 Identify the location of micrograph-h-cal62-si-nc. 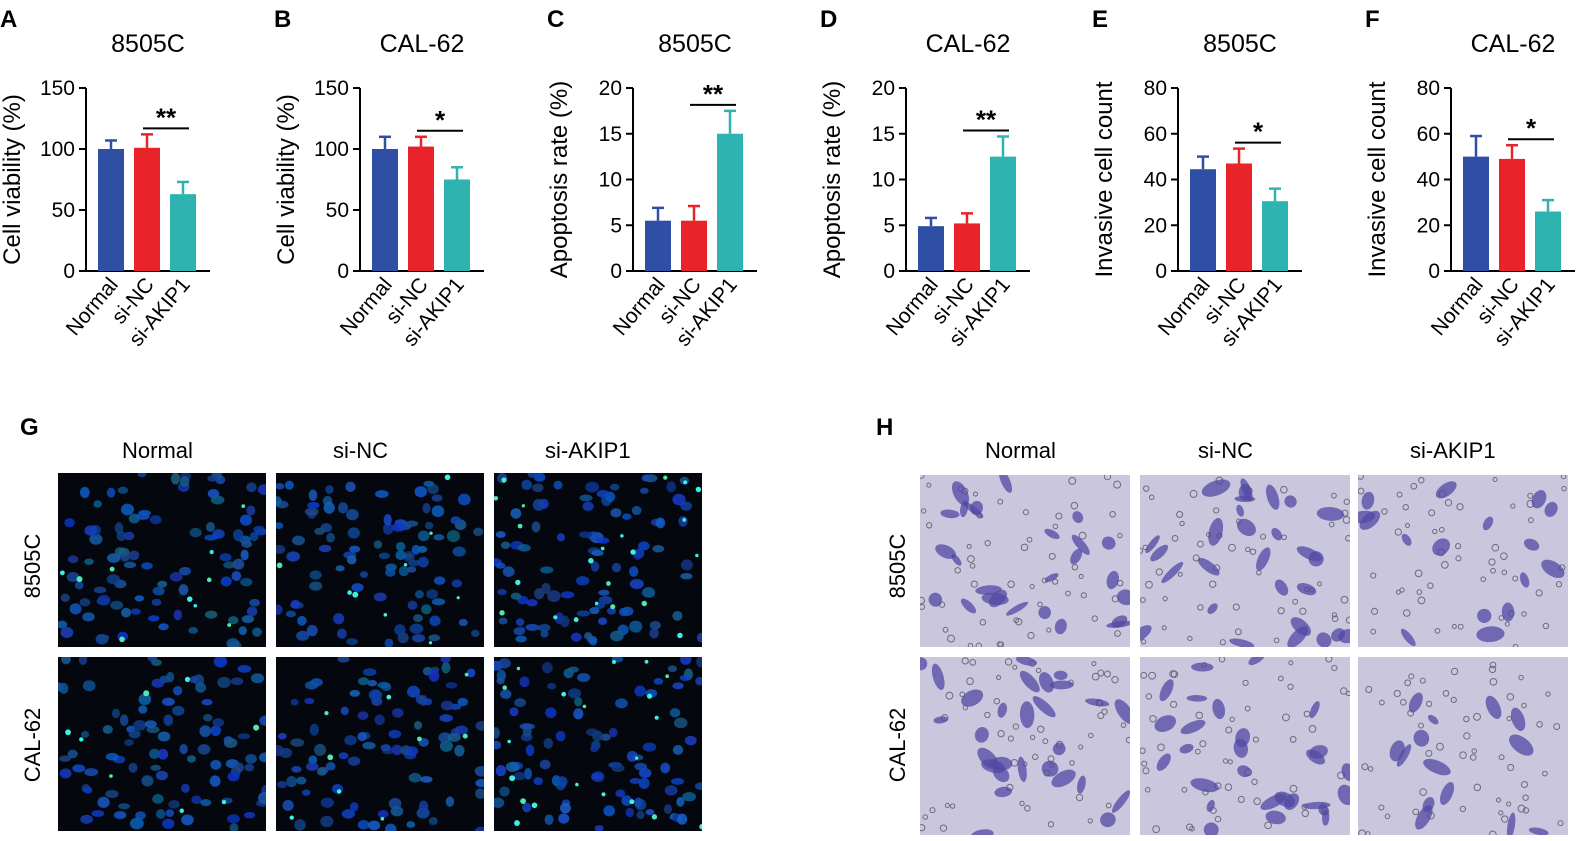
(1245, 746).